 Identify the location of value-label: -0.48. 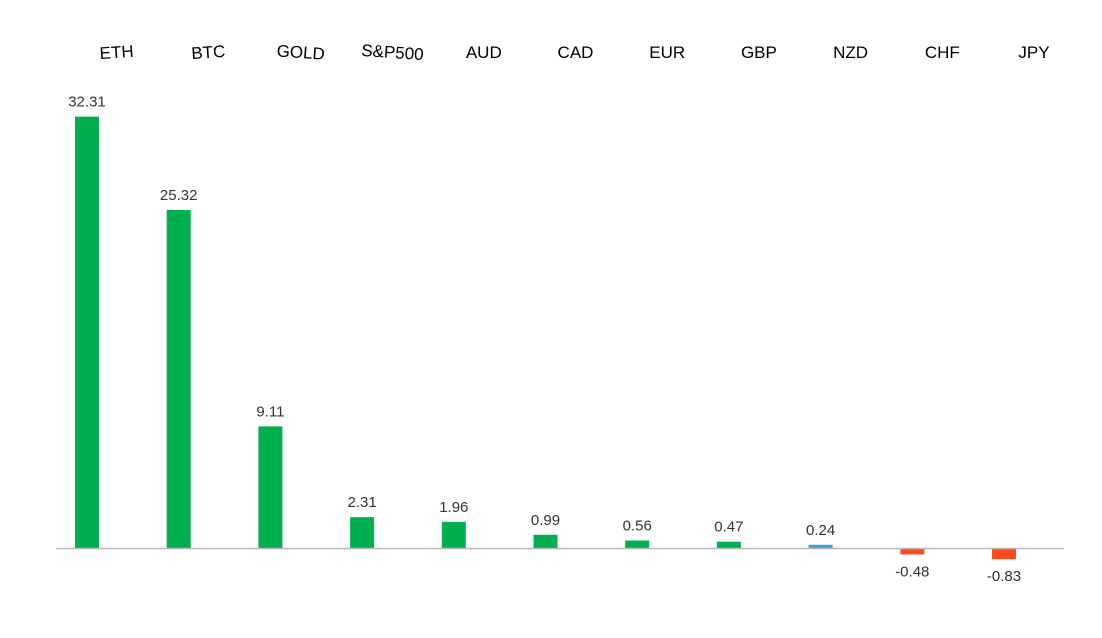
(912, 571).